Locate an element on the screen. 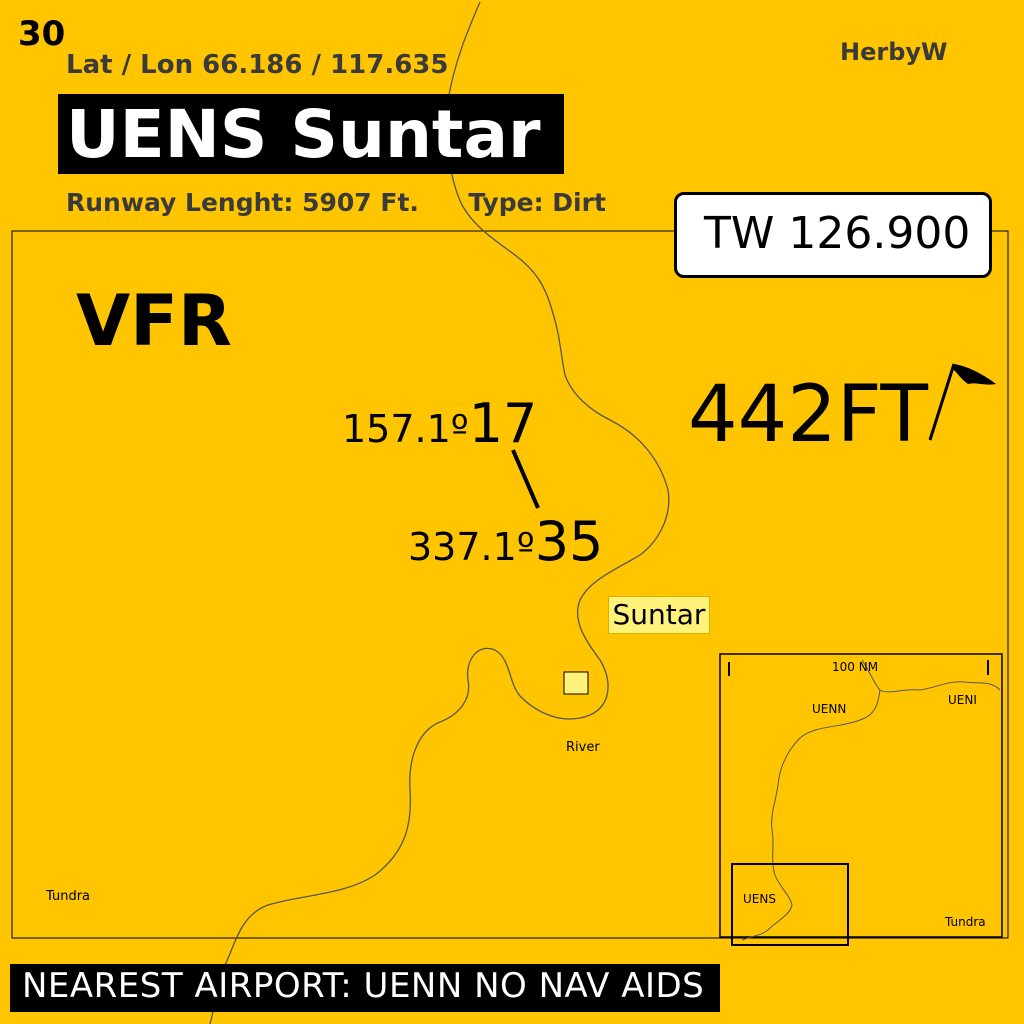 This screenshot has width=1024, height=1024. runway-17-number: 17 is located at coordinates (503, 423).